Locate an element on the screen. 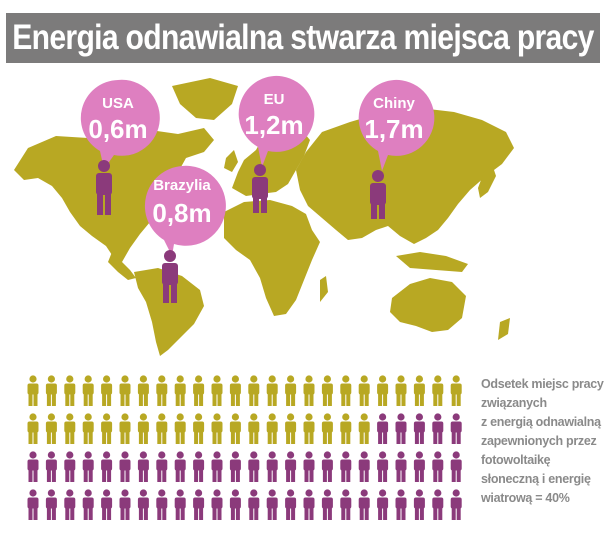 This screenshot has width=606, height=554. eu-bubble is located at coordinates (276, 121).